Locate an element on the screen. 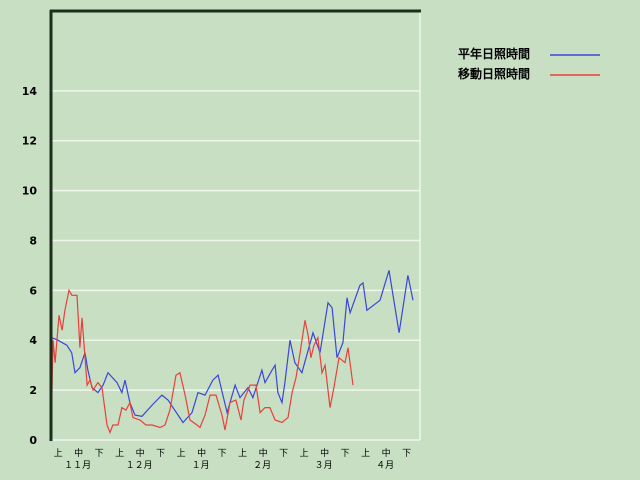  x-month-label: ４月 is located at coordinates (385, 465).